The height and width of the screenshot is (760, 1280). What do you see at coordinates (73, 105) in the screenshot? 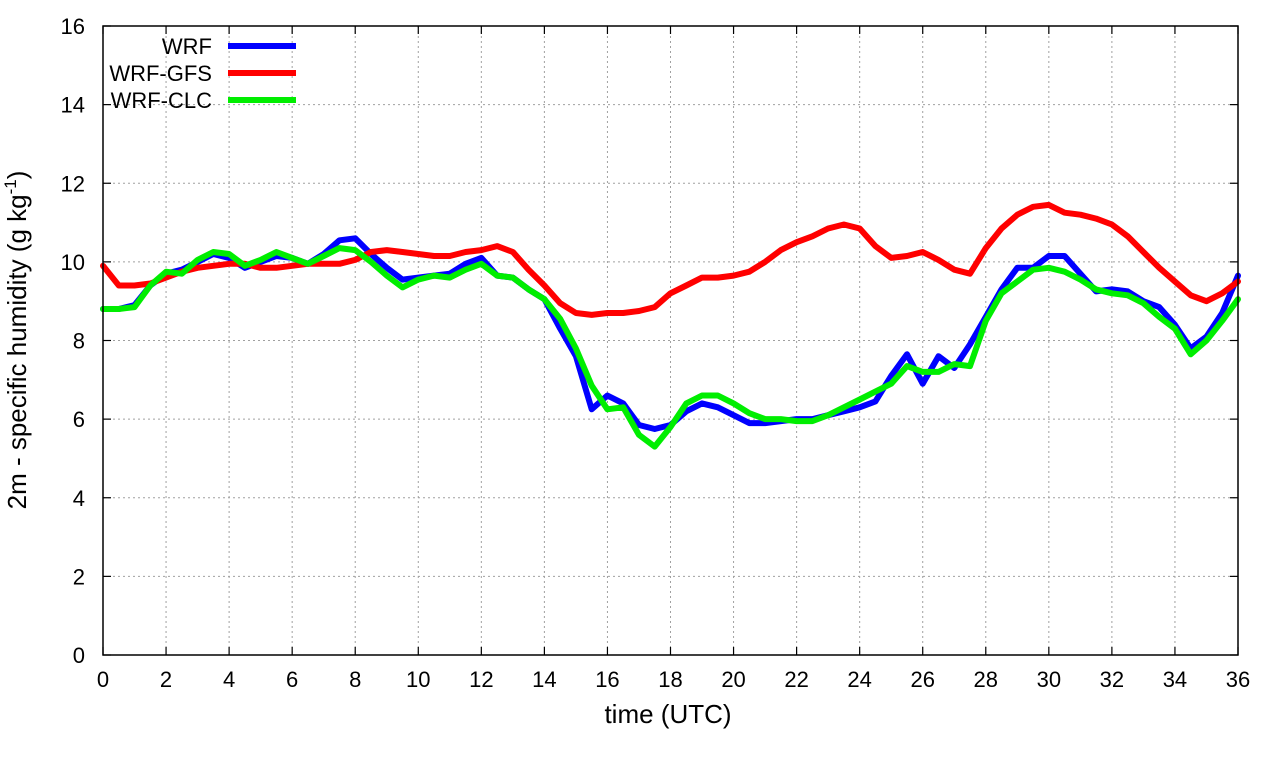
I see `y-tick-label: 14` at bounding box center [73, 105].